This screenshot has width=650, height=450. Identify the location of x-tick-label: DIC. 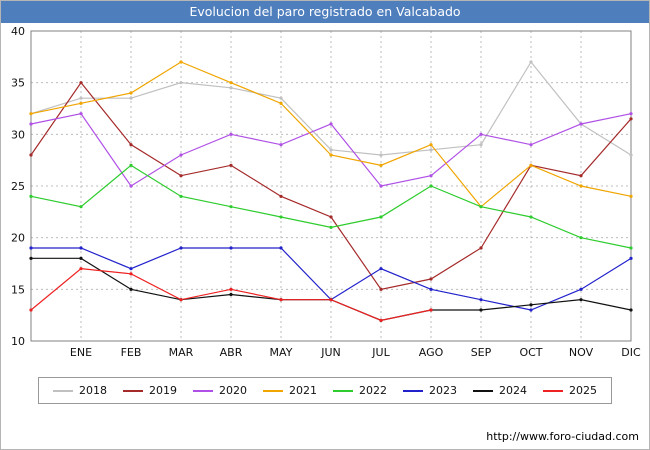
(631, 352).